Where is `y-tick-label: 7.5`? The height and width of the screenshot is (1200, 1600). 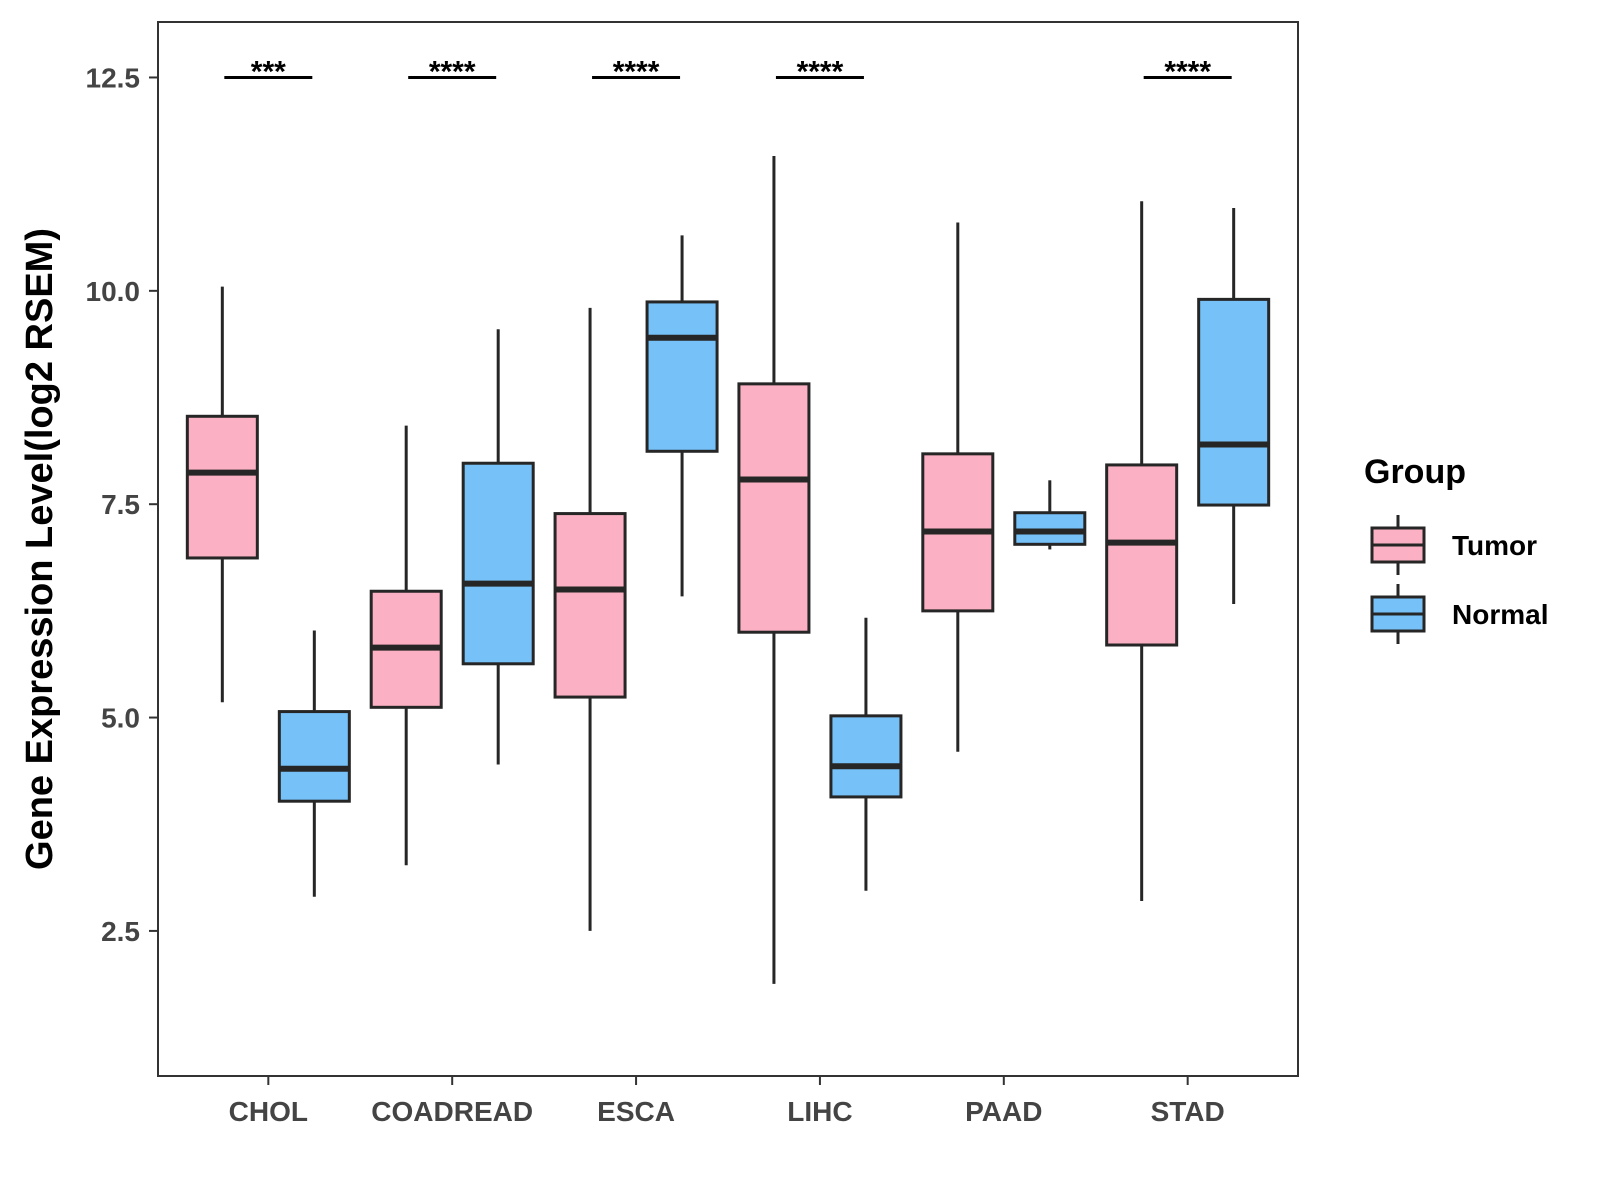
y-tick-label: 7.5 is located at coordinates (120, 504).